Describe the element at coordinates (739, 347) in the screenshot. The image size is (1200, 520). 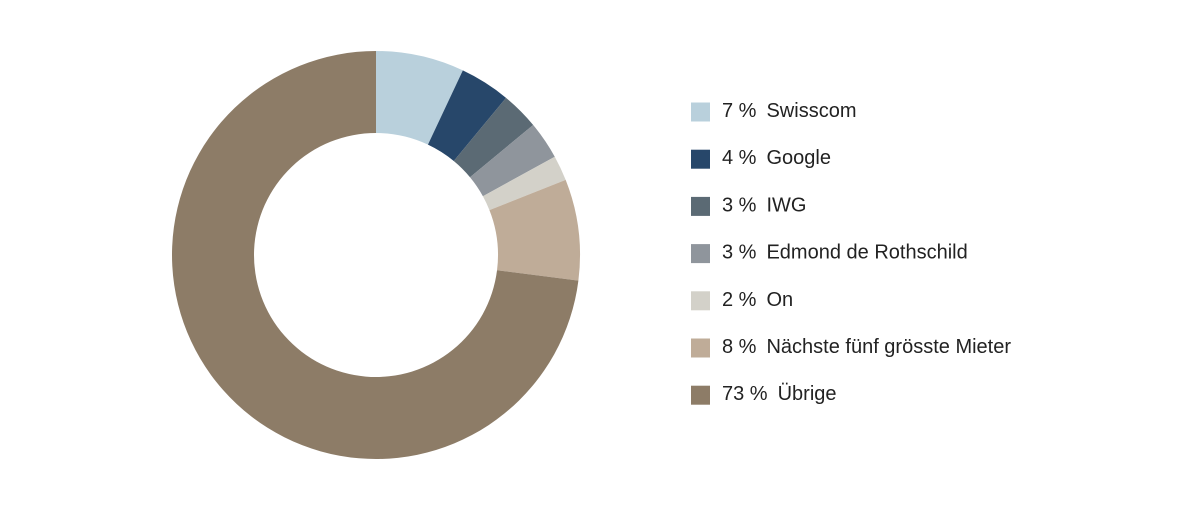
I see `legend-value: 8 %` at that location.